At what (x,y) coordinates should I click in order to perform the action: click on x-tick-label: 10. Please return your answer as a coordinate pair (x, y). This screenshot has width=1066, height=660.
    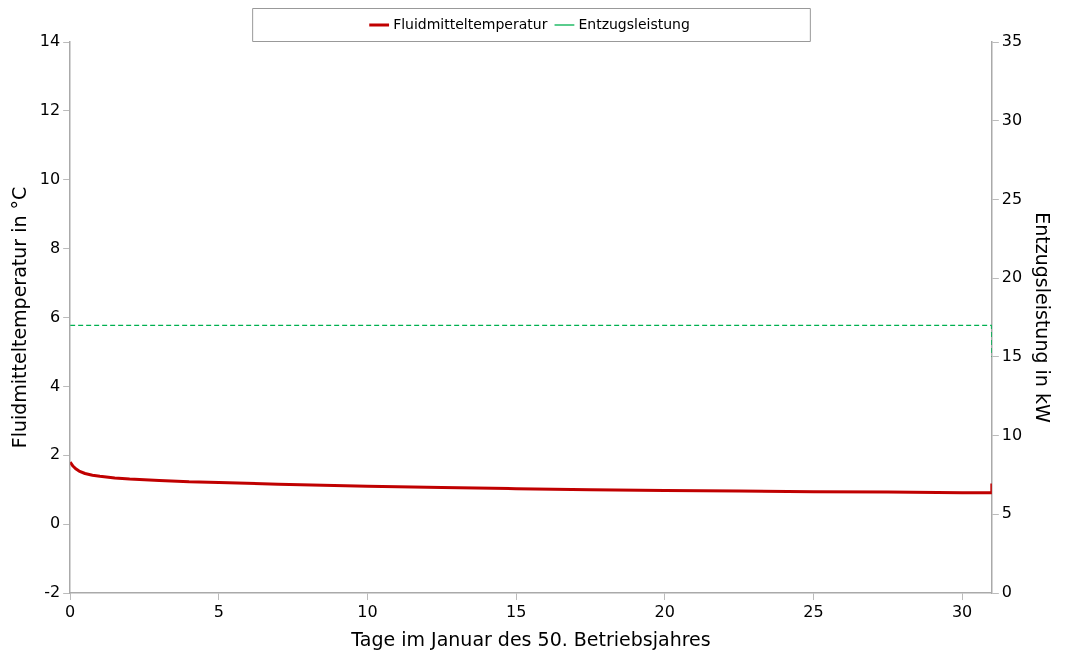
    Looking at the image, I should click on (367, 611).